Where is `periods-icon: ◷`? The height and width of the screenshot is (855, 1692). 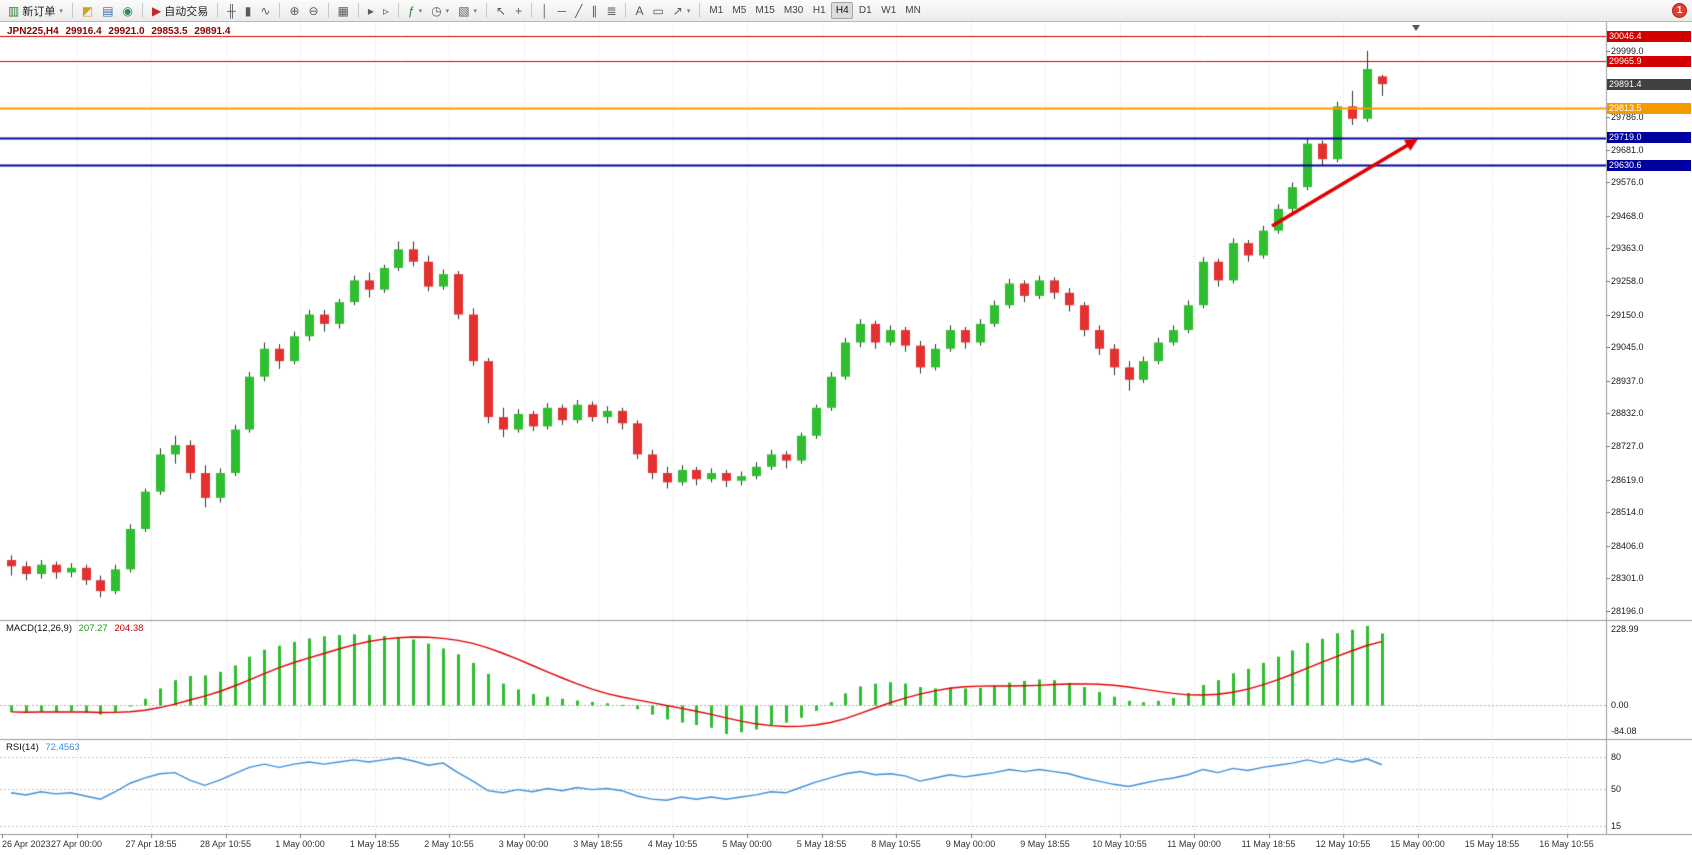 periods-icon: ◷ is located at coordinates (436, 10).